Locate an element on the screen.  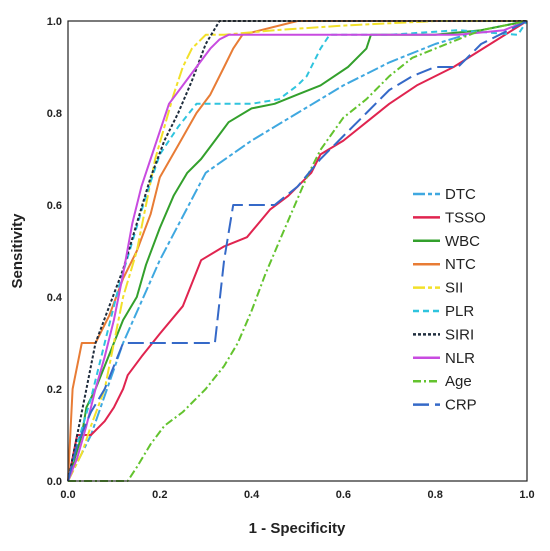
legend-label: NLR is located at coordinates (460, 358).